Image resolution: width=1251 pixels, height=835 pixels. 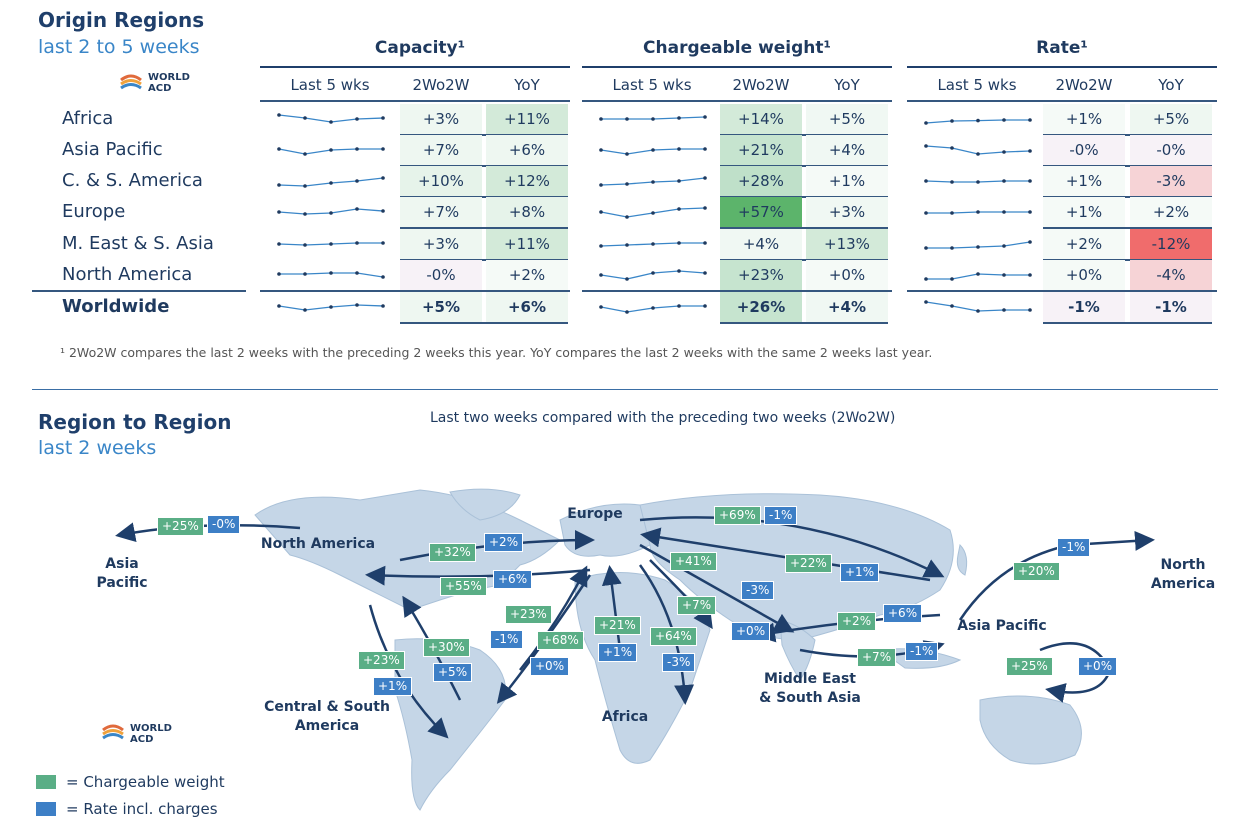 What do you see at coordinates (857, 621) in the screenshot?
I see `chip-chargeable-weight: +2%` at bounding box center [857, 621].